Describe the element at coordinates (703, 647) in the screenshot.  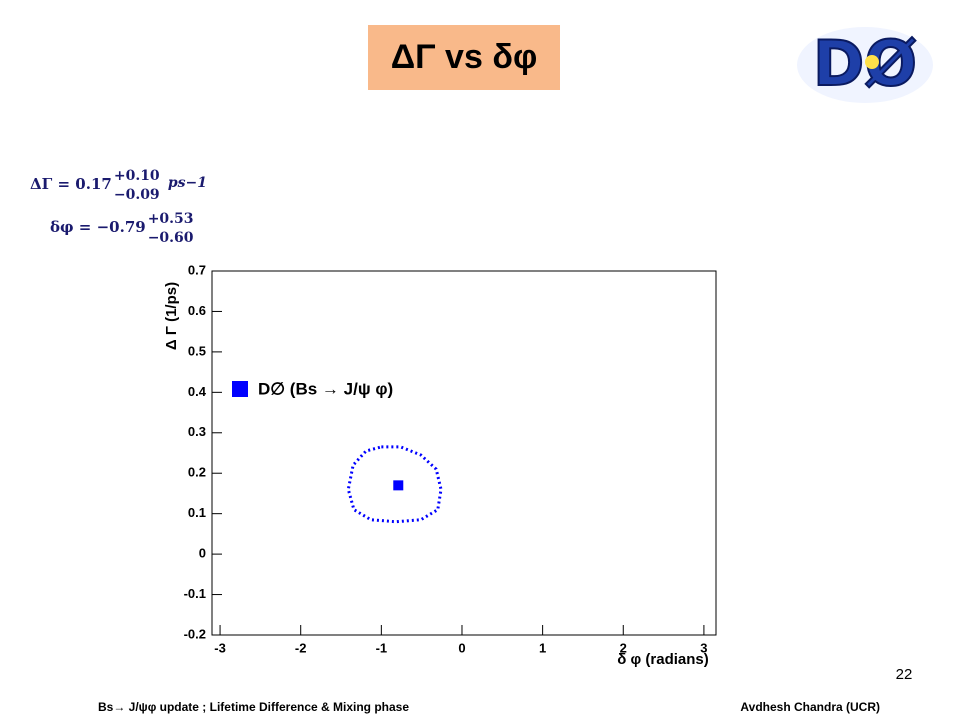
I see `x-tick-label: 3` at that location.